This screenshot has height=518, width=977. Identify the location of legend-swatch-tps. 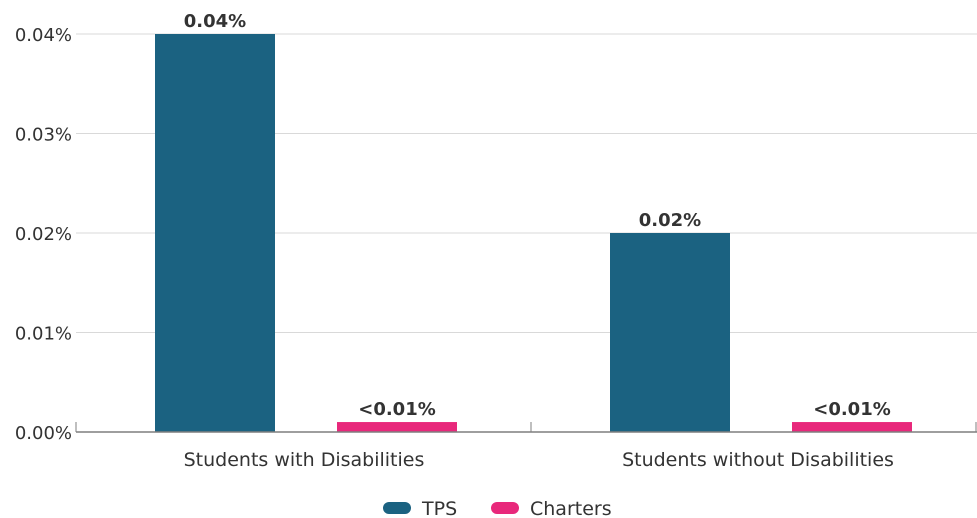
(397, 508).